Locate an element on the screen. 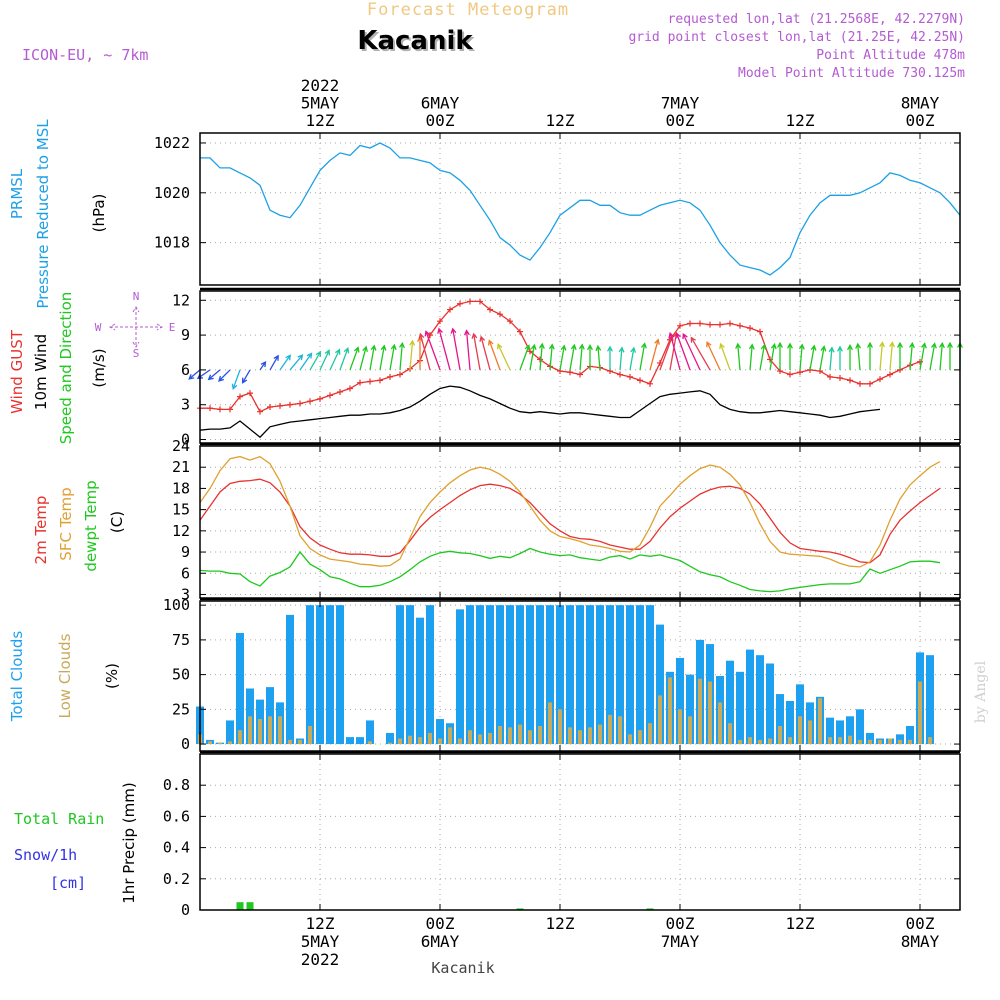  dewpt-label: dewpt Temp is located at coordinates (91, 525).